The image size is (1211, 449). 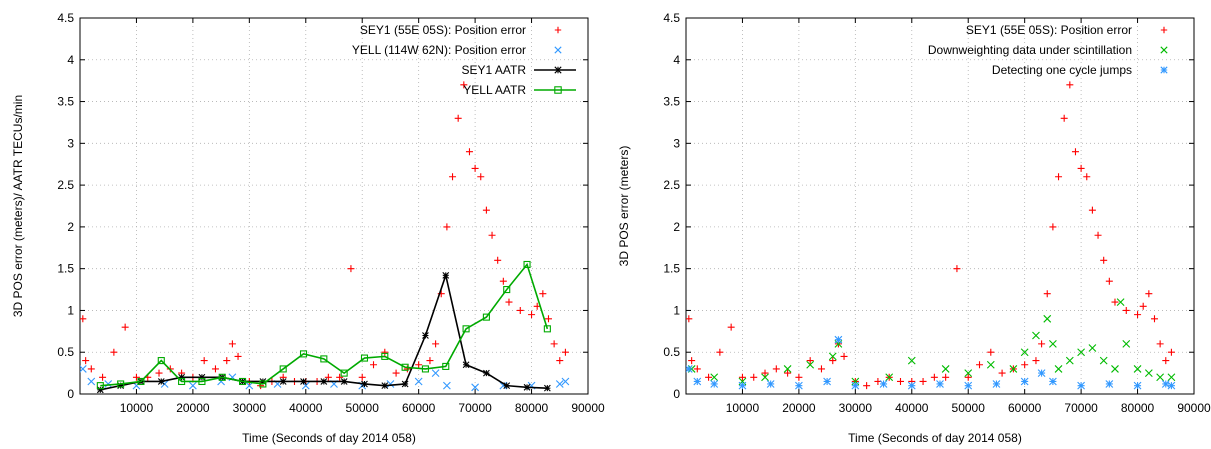 I want to click on legend-label: SEY1 (55E 05S): Position error, so click(x=1049, y=30).